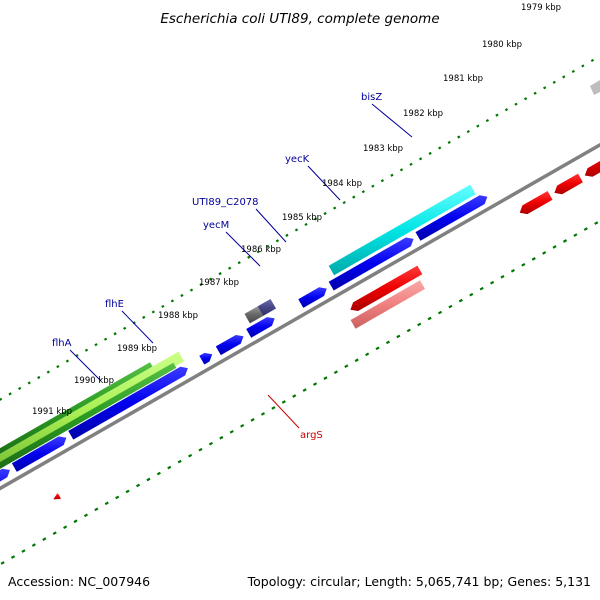  Describe the element at coordinates (283, 411) in the screenshot. I see `gene-leader-argS` at that location.